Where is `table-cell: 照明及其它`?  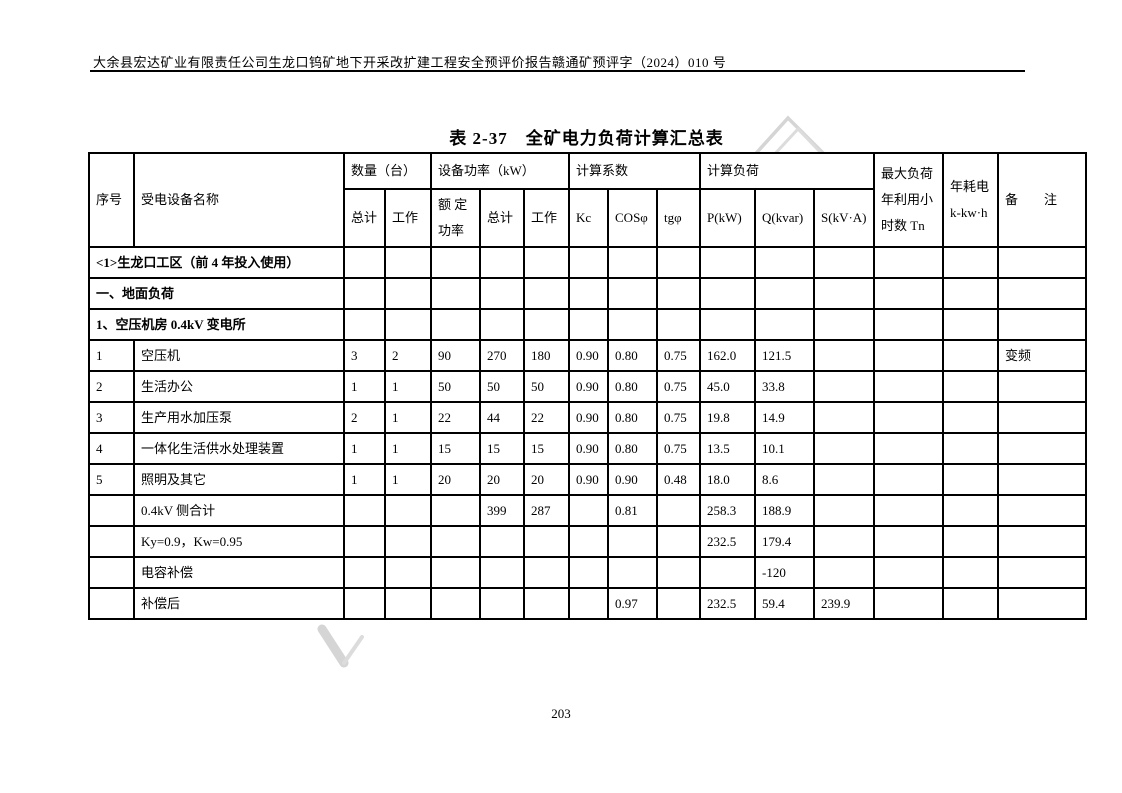
table-cell: 照明及其它 is located at coordinates (239, 479).